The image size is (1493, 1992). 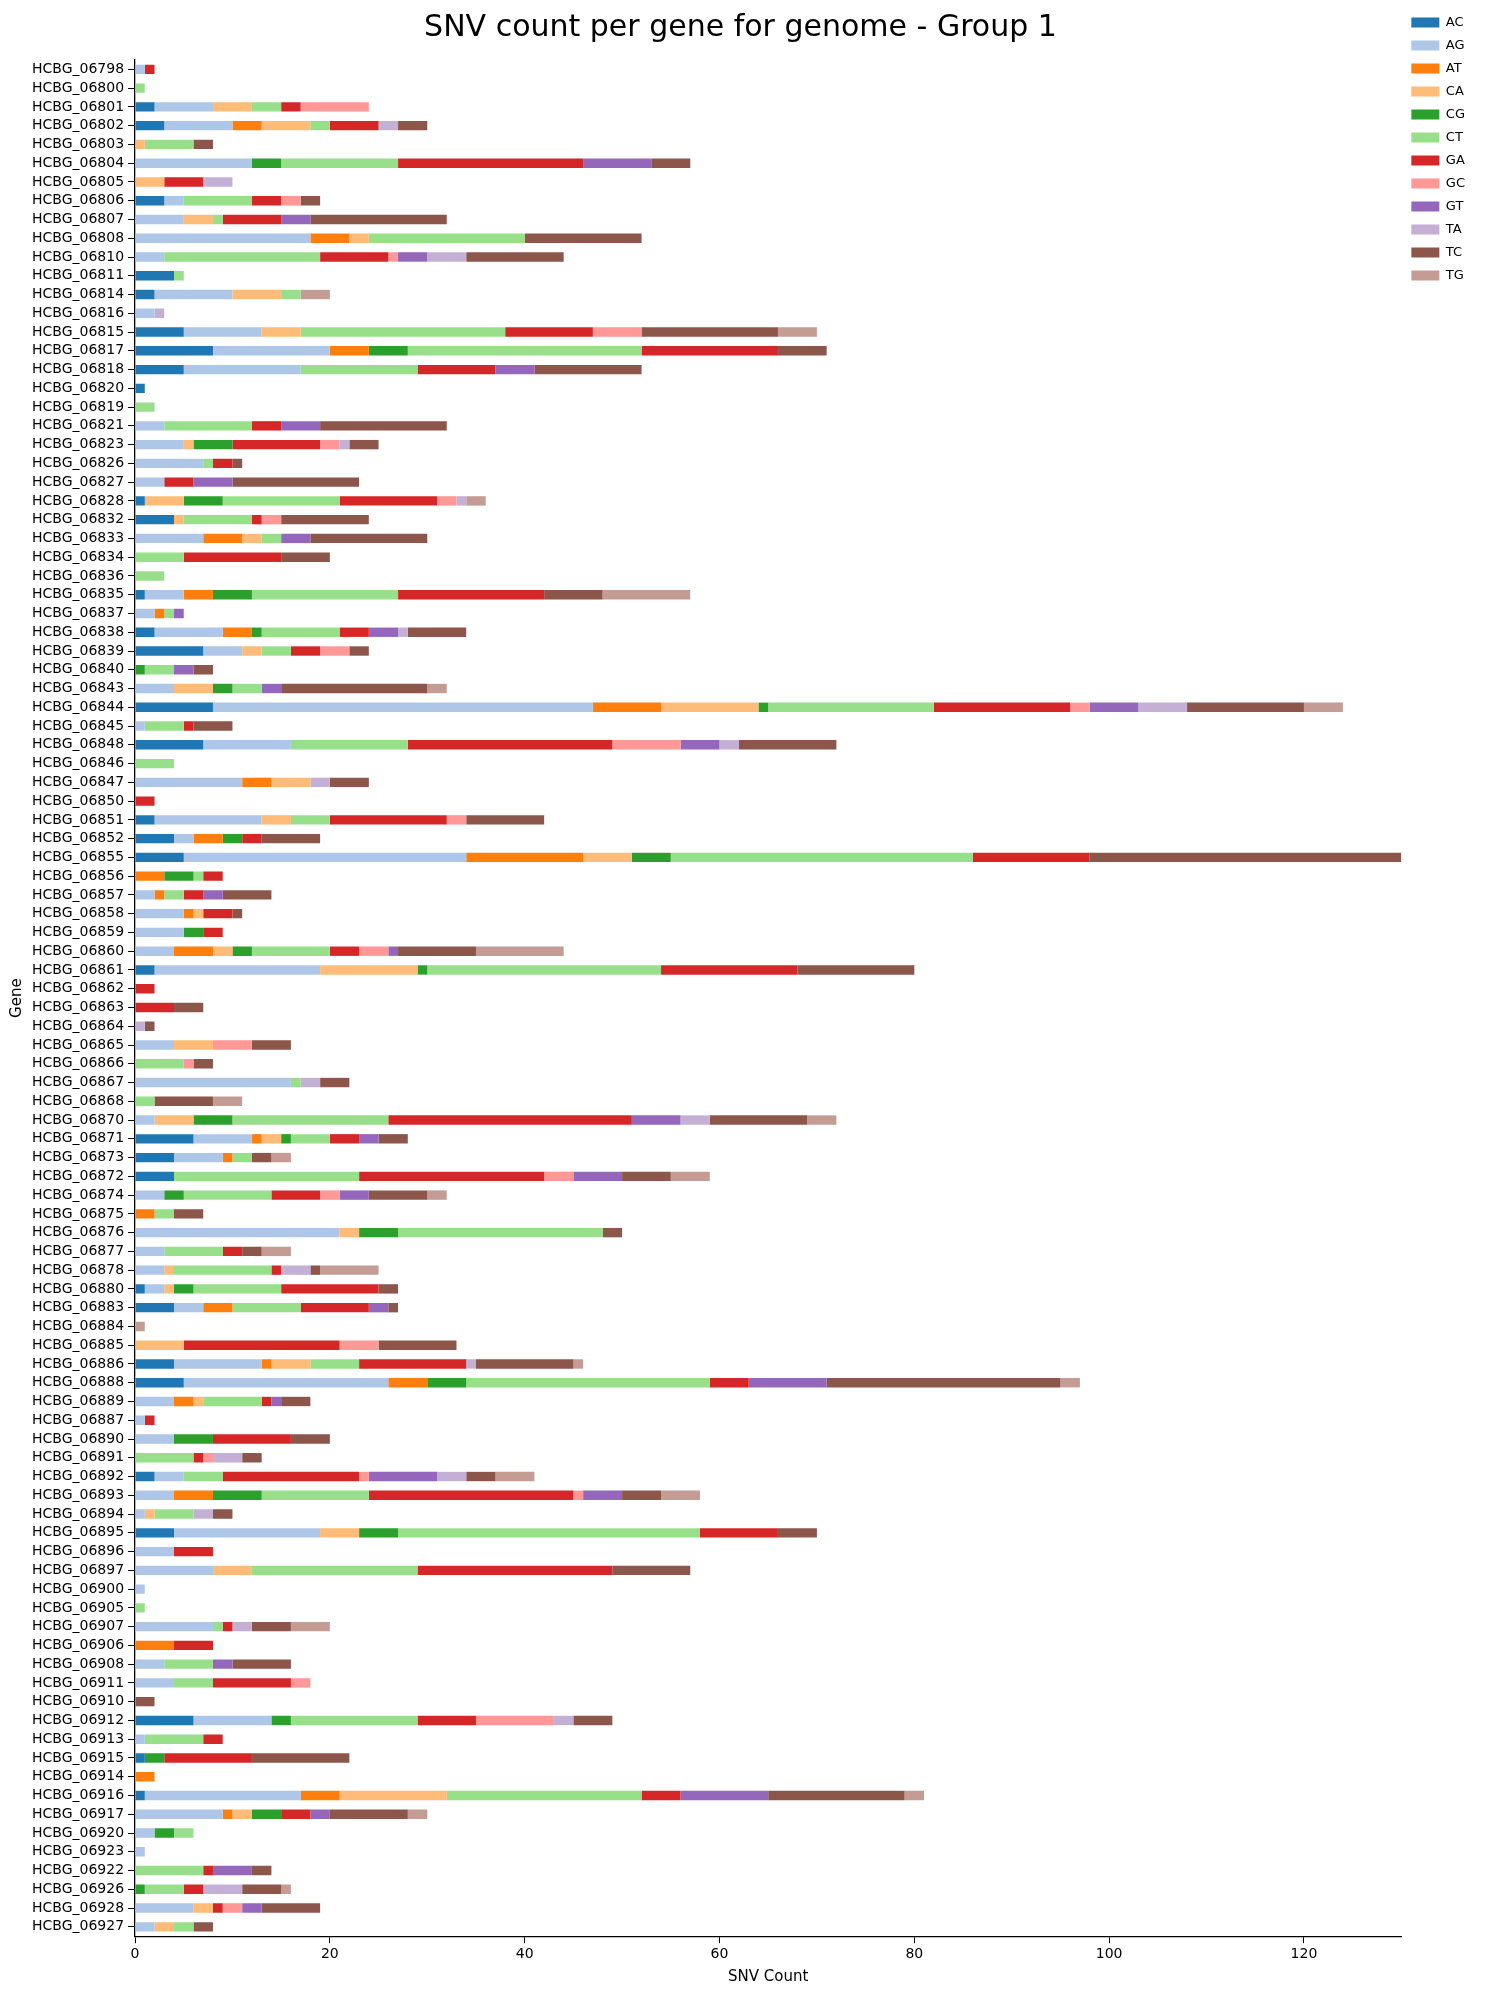 What do you see at coordinates (78, 574) in the screenshot?
I see `y-tick-label: HCBG_06836` at bounding box center [78, 574].